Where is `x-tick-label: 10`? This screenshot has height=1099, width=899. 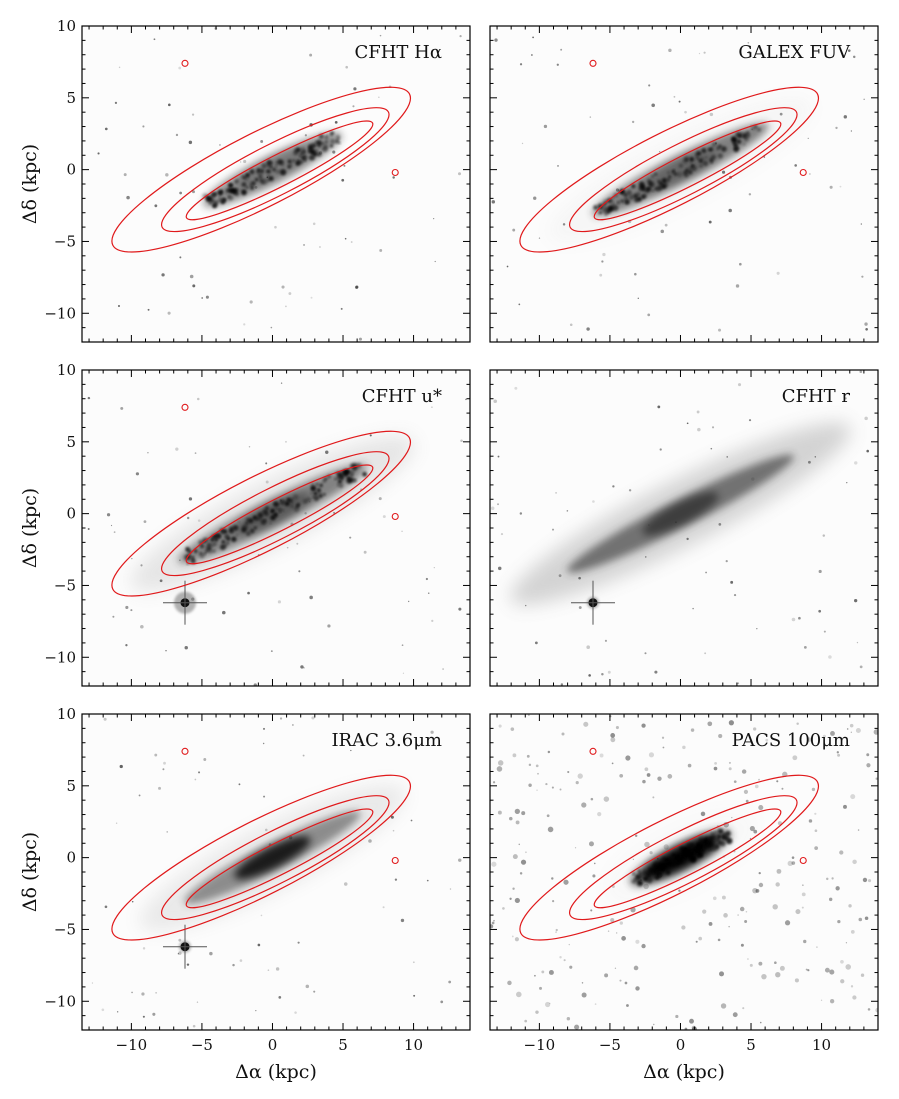 x-tick-label: 10 is located at coordinates (413, 1045).